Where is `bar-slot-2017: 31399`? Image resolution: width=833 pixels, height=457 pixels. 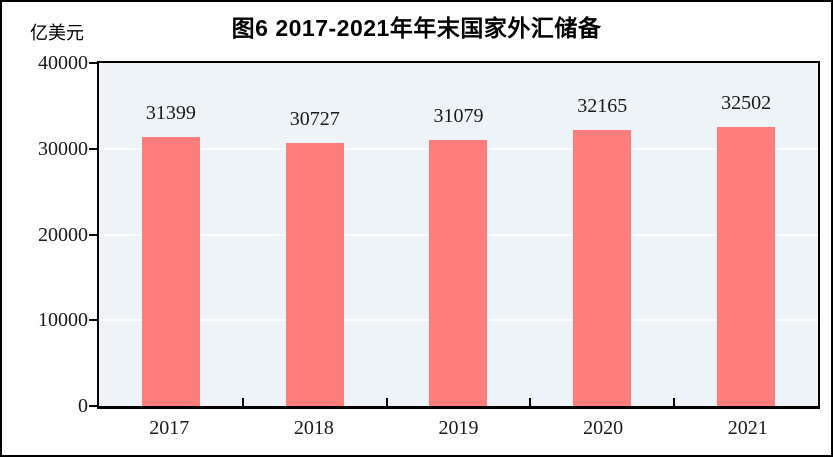
bar-slot-2017: 31399 is located at coordinates (171, 234).